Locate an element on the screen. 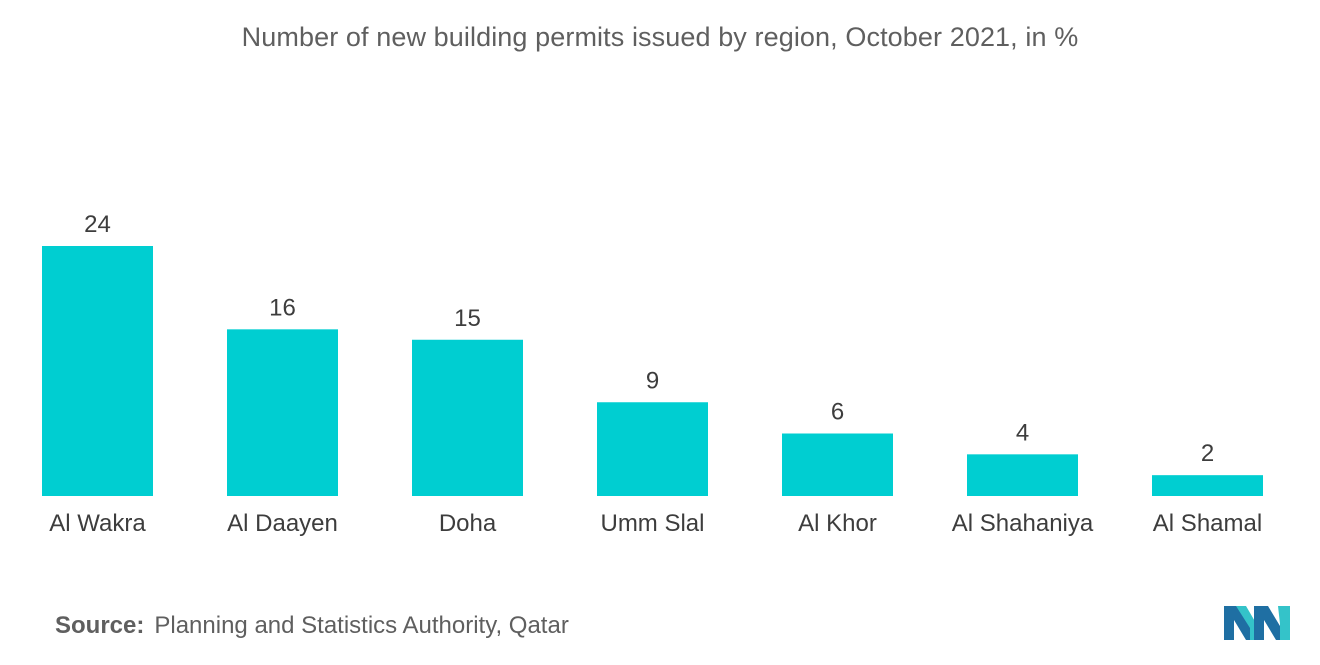 This screenshot has width=1320, height=665. bar-doha is located at coordinates (467, 417).